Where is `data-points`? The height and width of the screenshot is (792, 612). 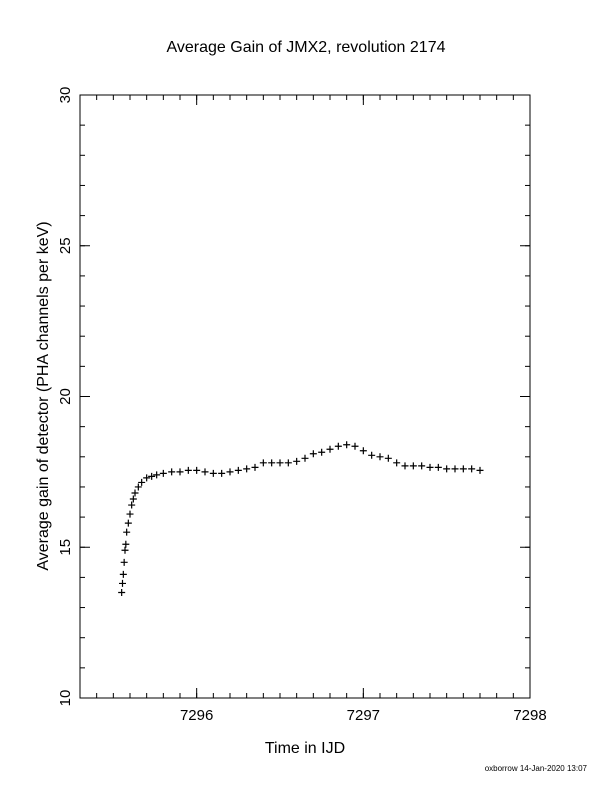
data-points is located at coordinates (301, 518).